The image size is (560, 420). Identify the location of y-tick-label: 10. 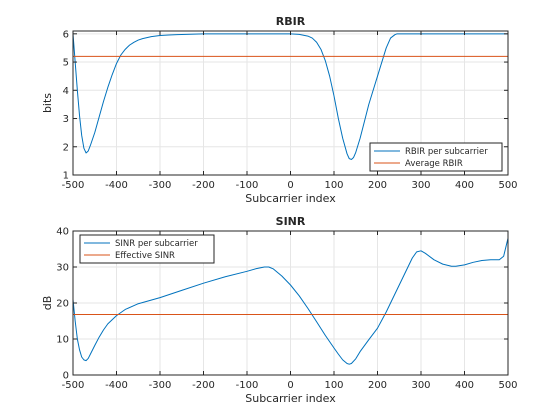
(62, 340).